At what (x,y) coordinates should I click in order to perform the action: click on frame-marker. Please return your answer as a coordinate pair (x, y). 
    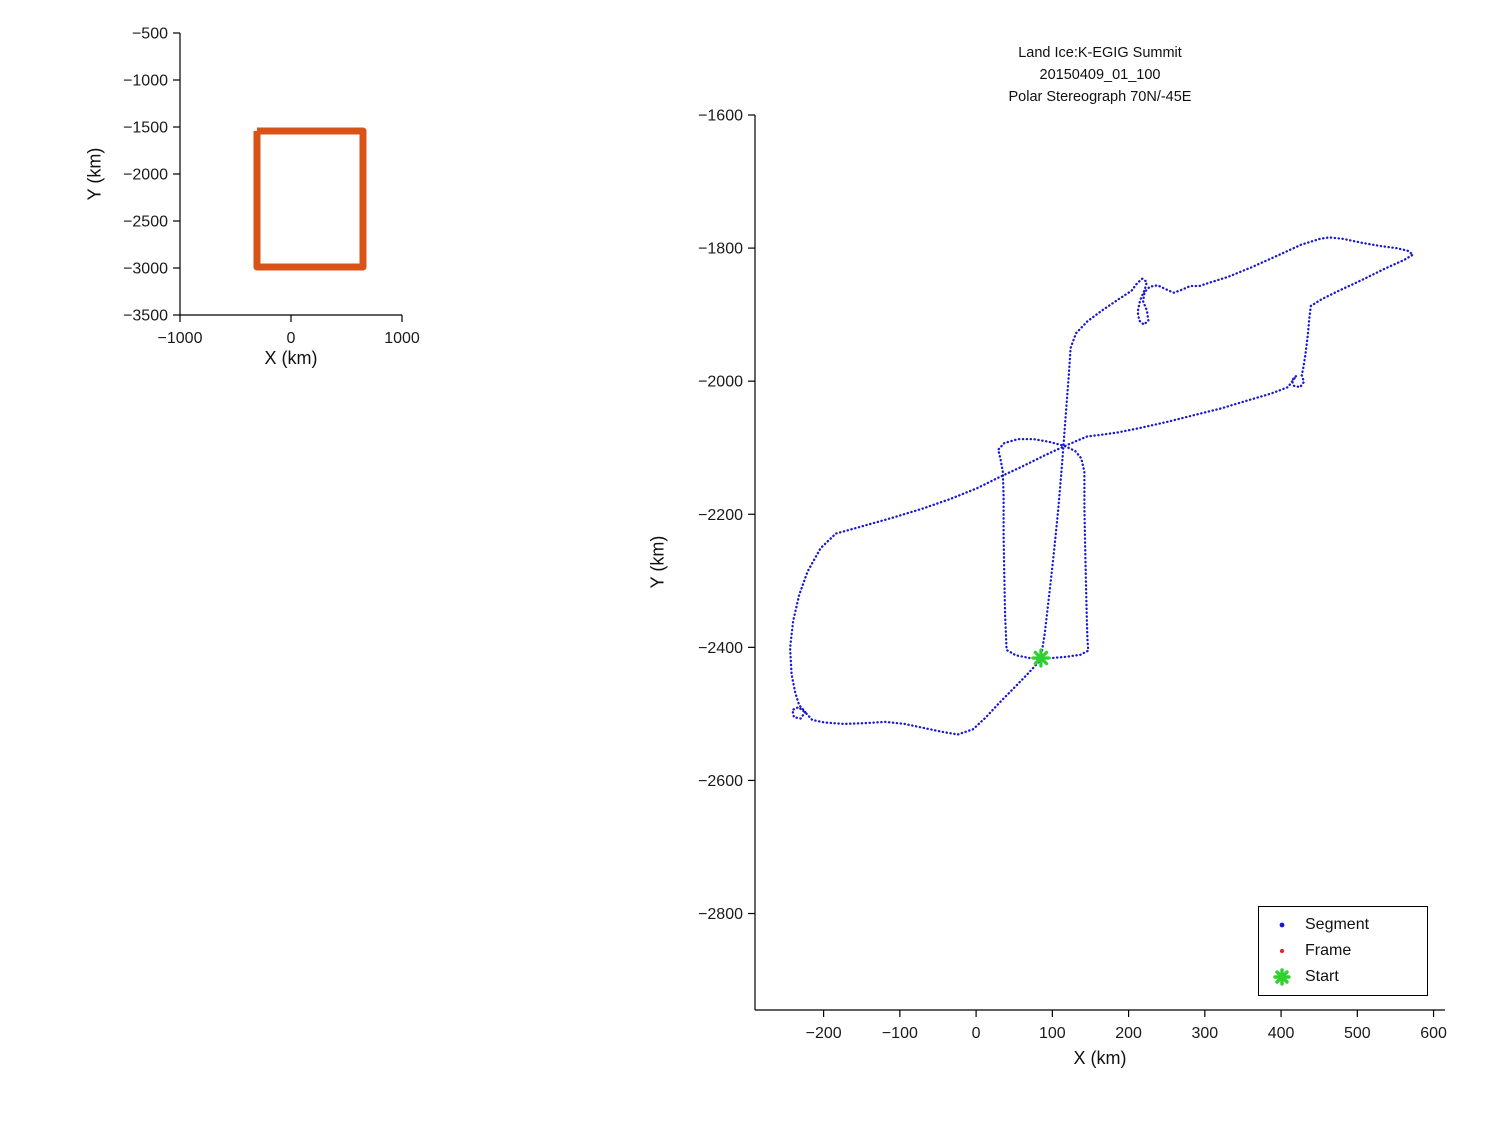
    Looking at the image, I should click on (1282, 951).